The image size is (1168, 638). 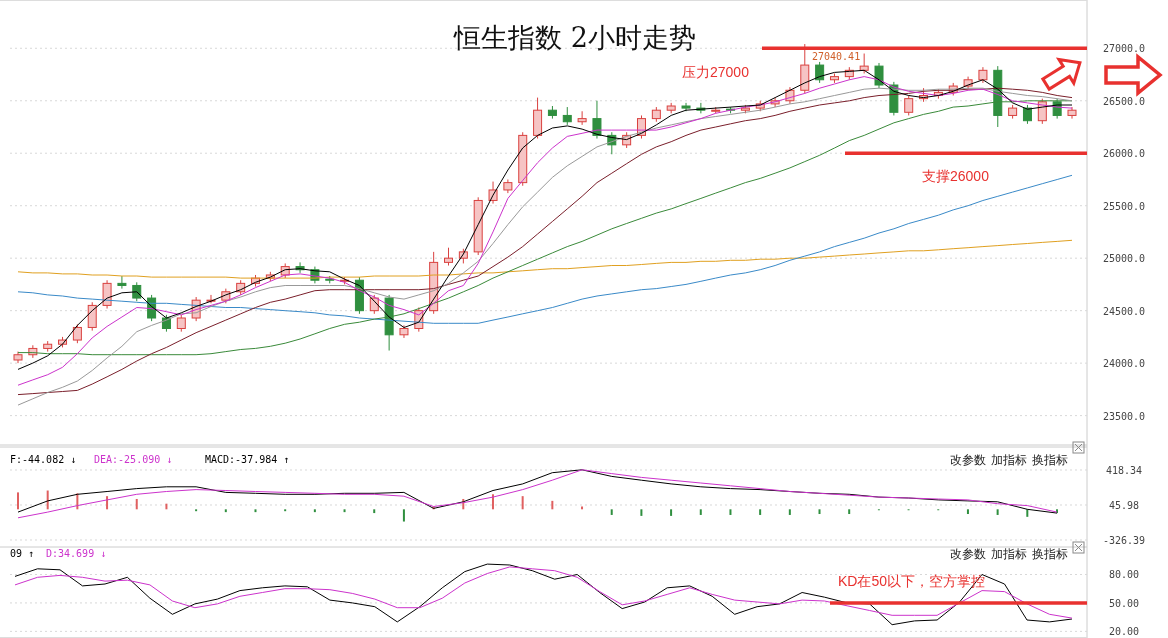 What do you see at coordinates (1124, 632) in the screenshot?
I see `y-tick-label: 20.00` at bounding box center [1124, 632].